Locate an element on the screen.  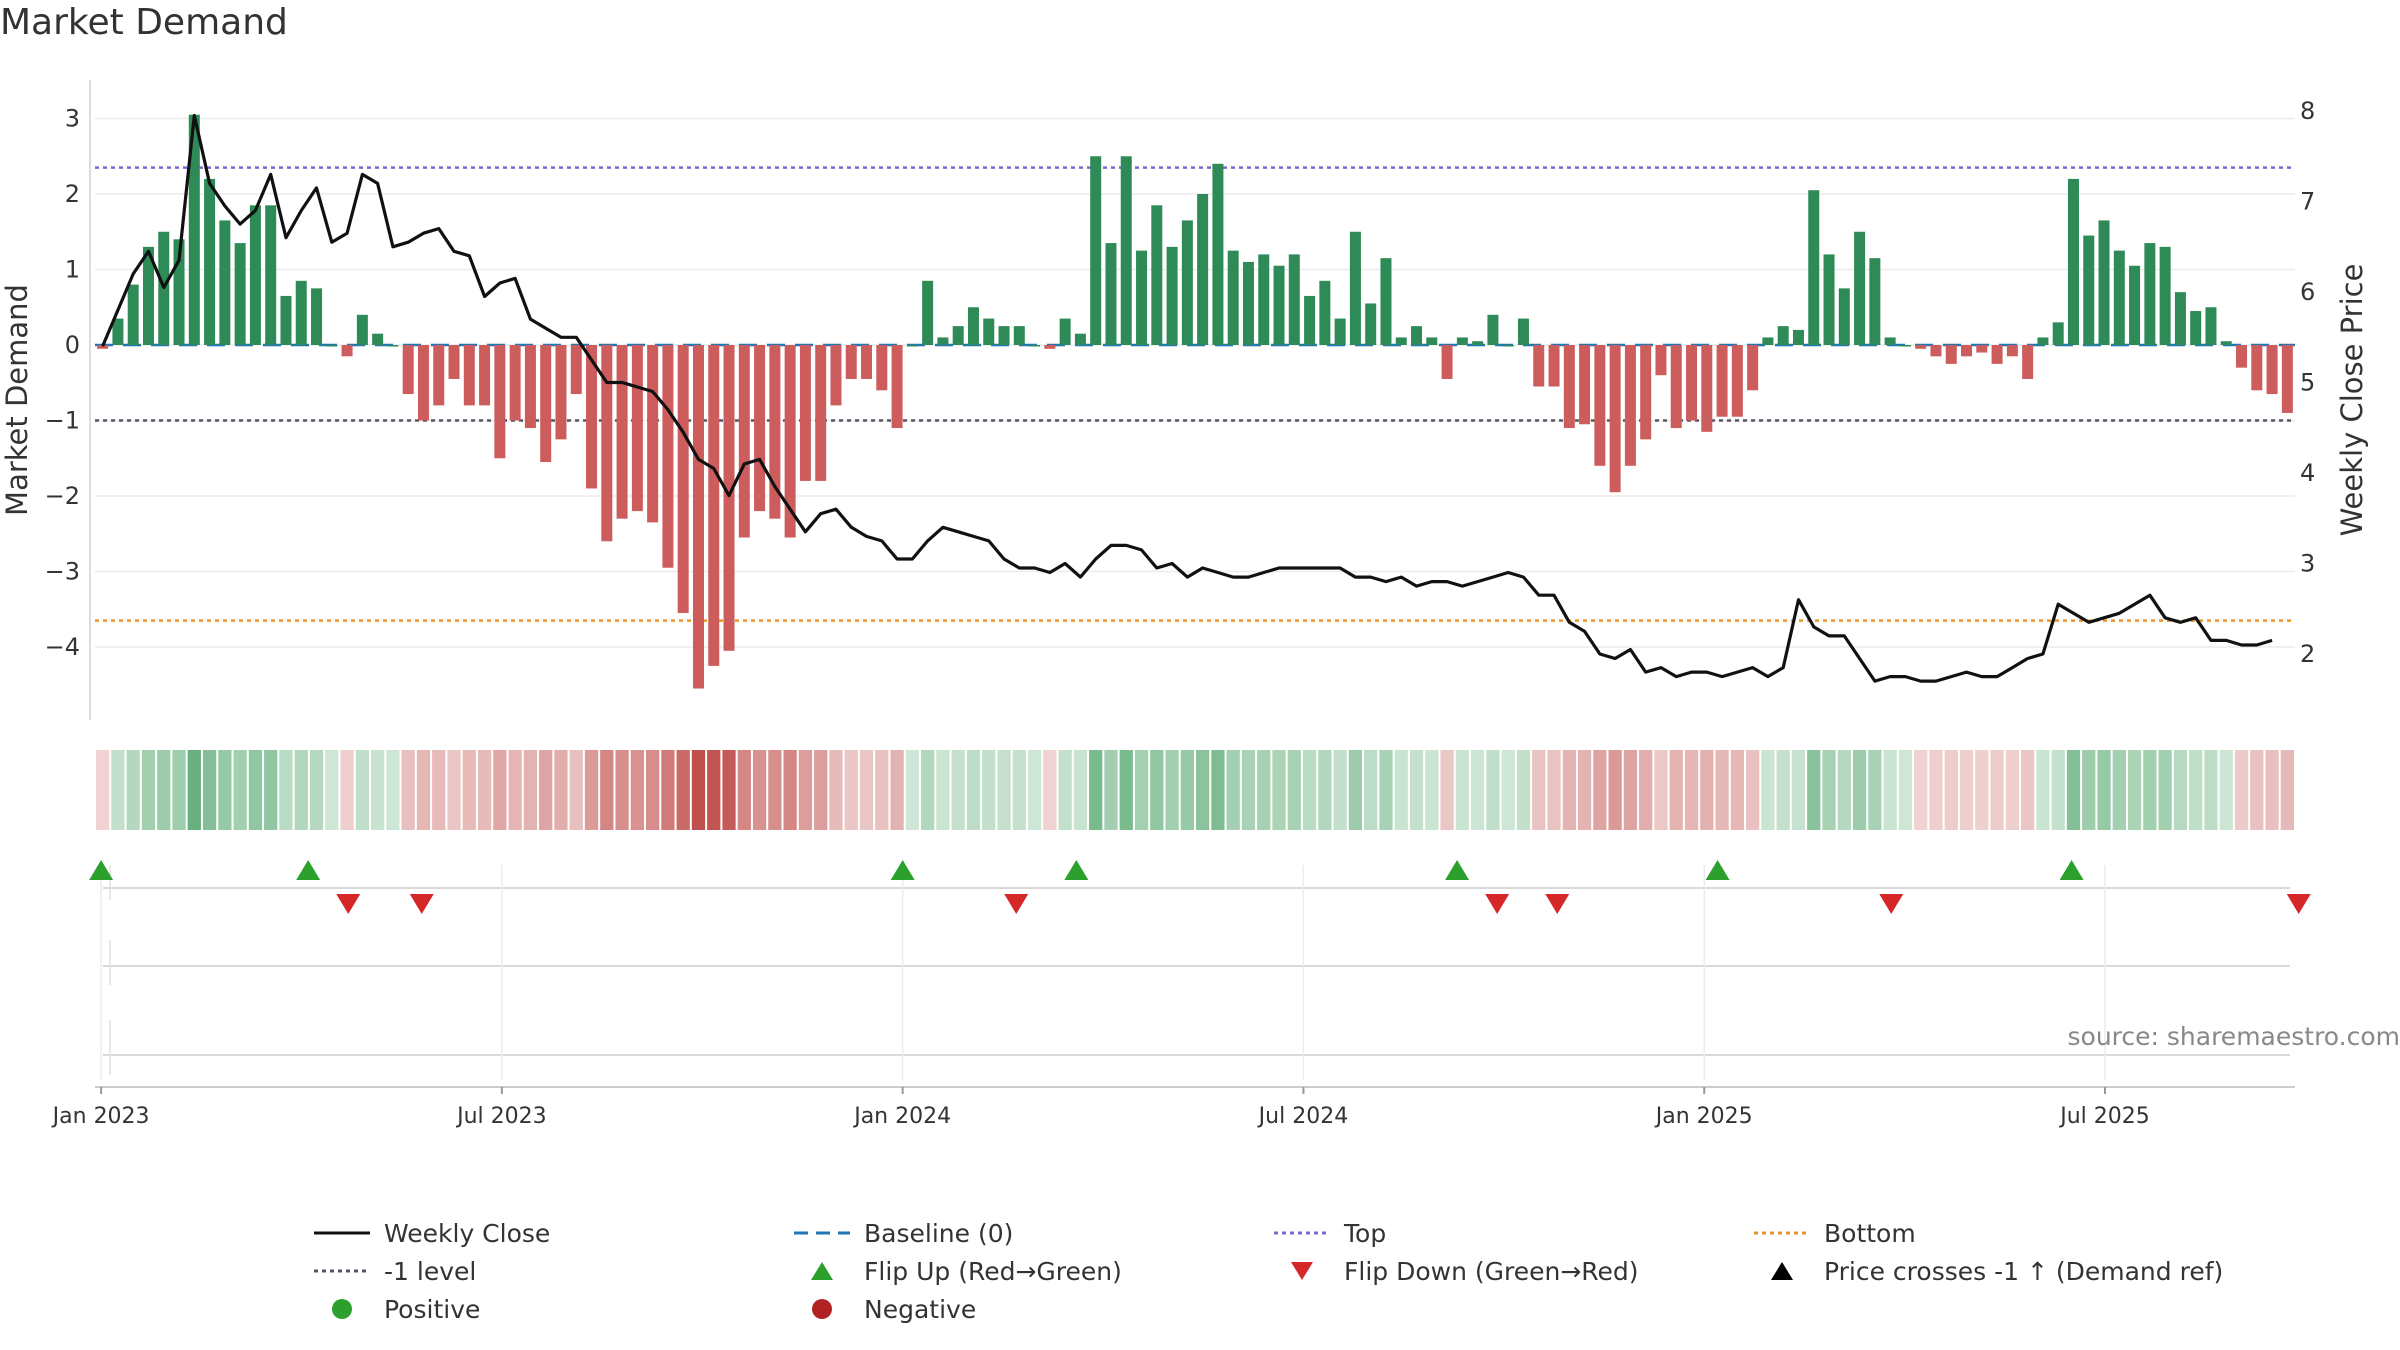
left-tick-label: 3 is located at coordinates (72, 119).